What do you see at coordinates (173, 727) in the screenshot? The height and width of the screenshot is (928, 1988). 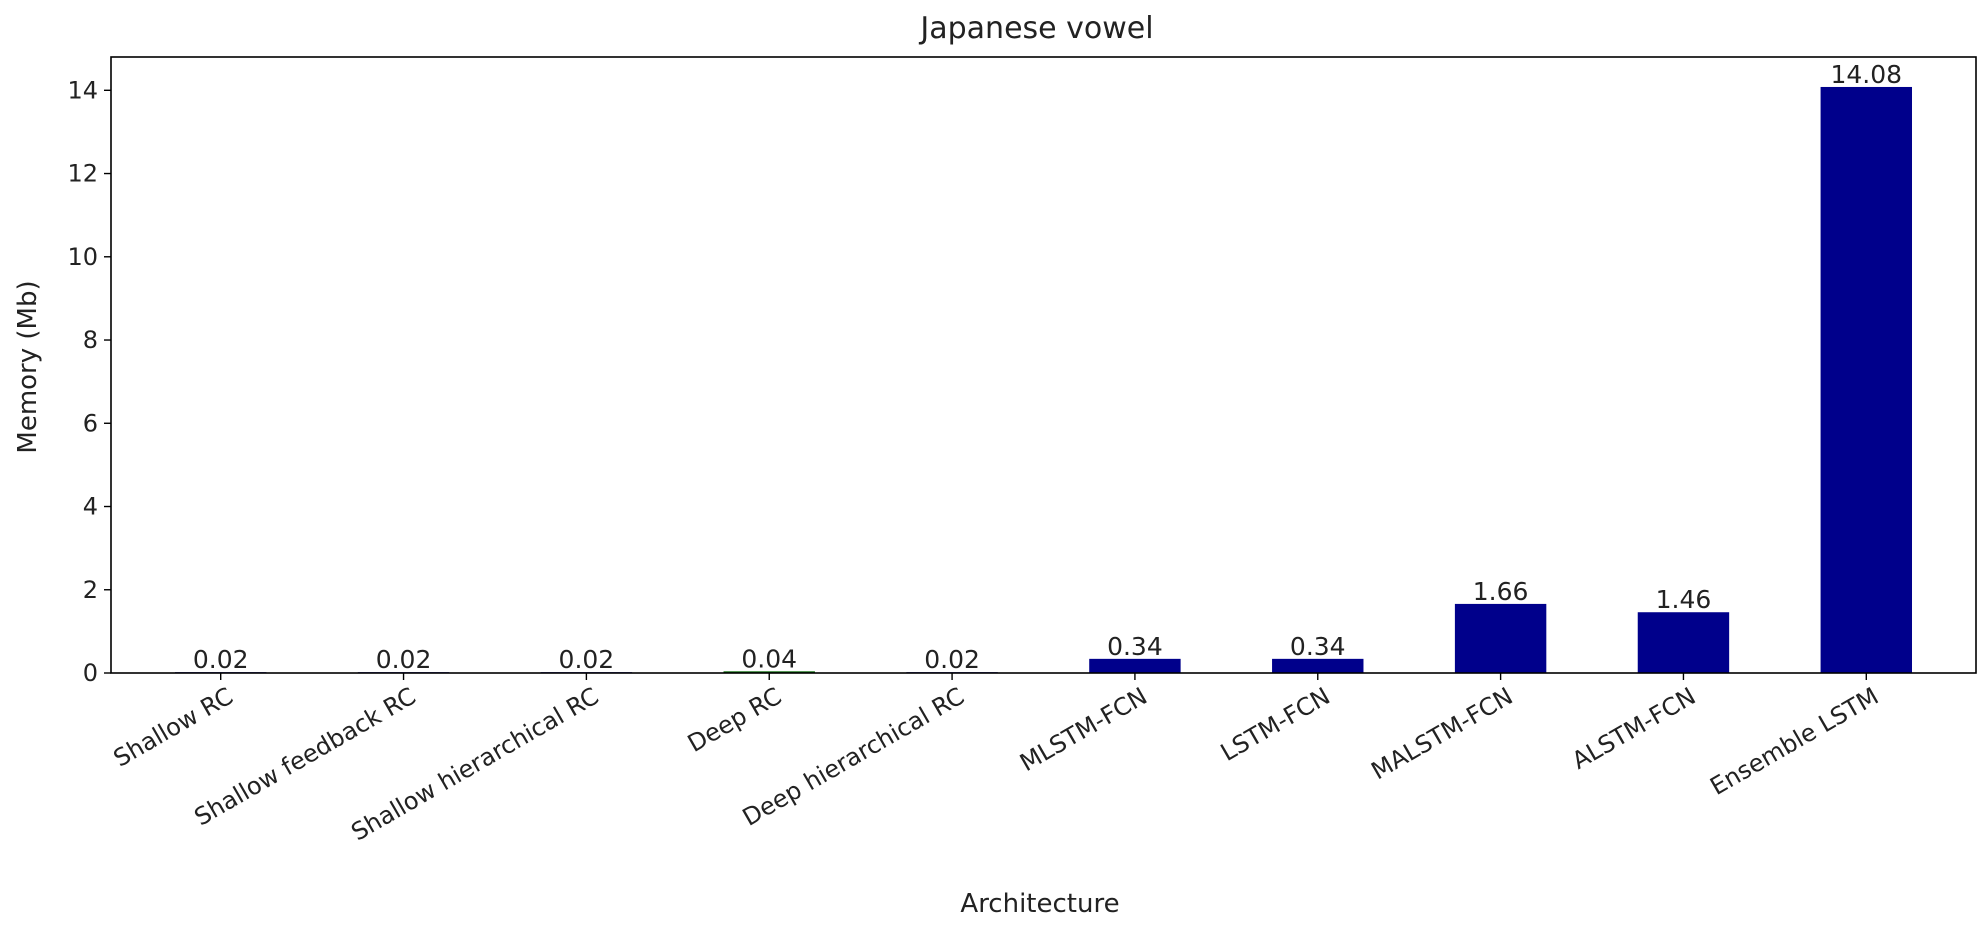 I see `x-tick-label: Shallow RC` at bounding box center [173, 727].